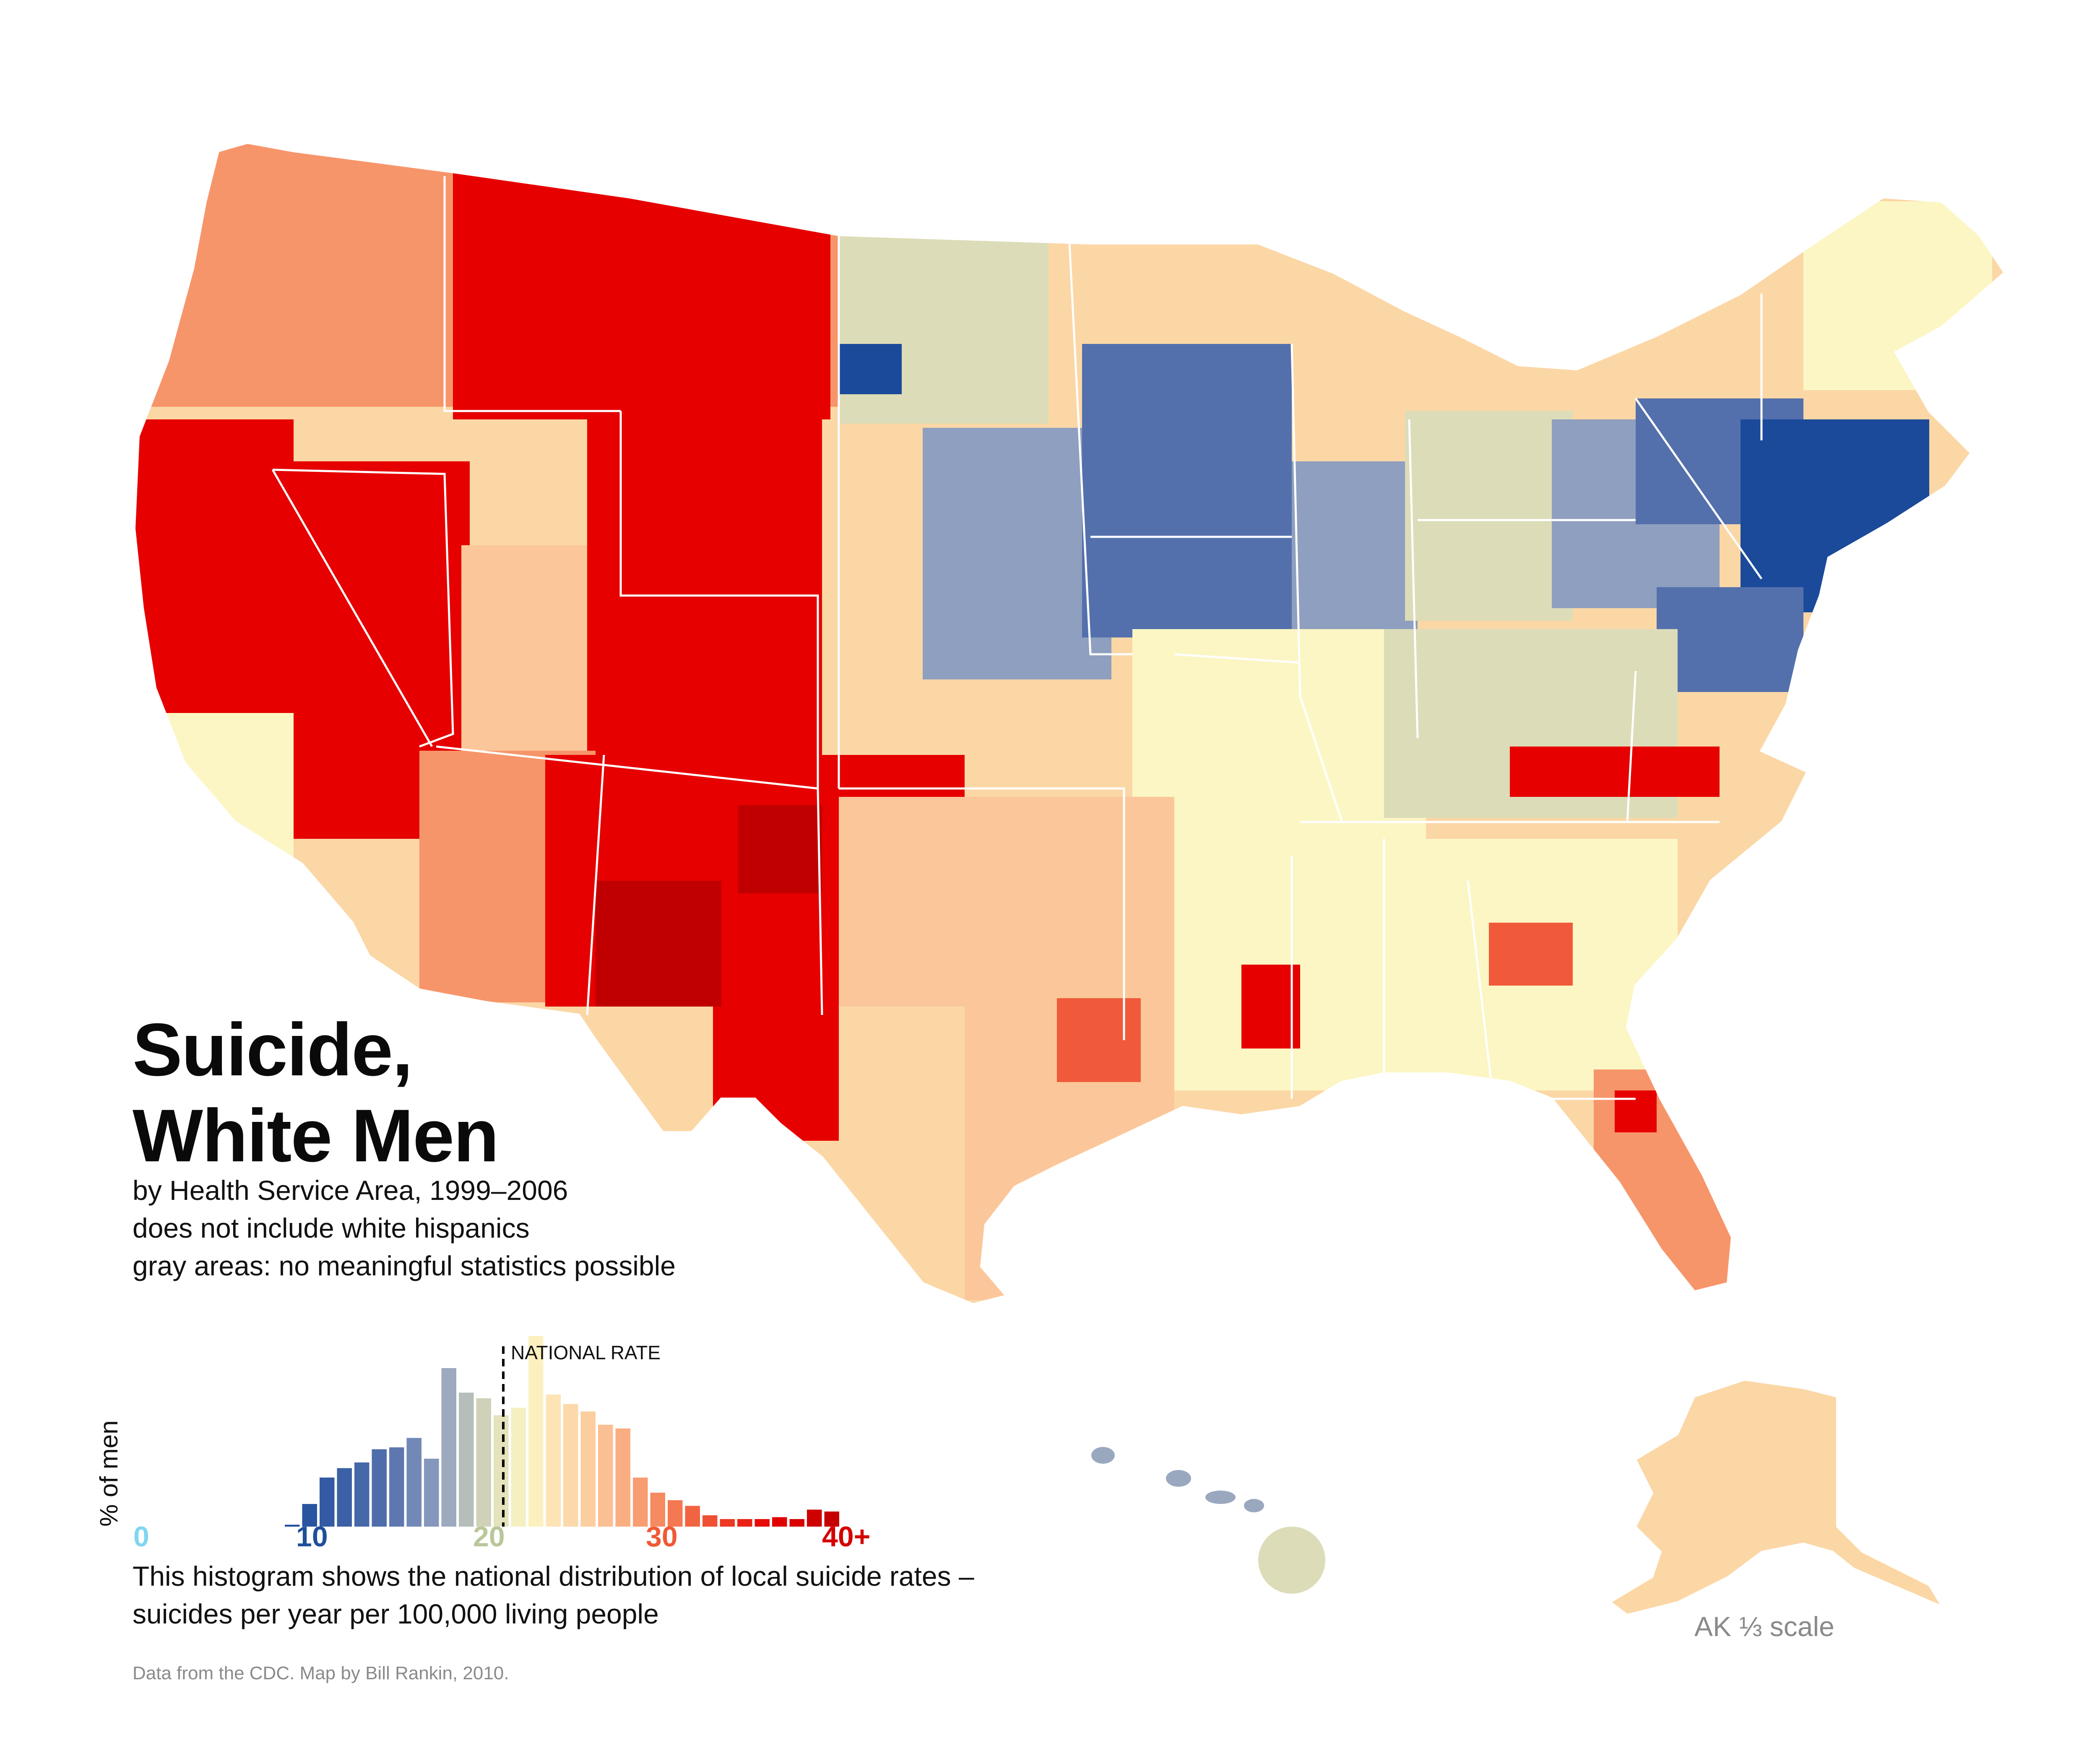 Image resolution: width=2097 pixels, height=1764 pixels. What do you see at coordinates (870, 369) in the screenshot?
I see `north-dakota-blue-area` at bounding box center [870, 369].